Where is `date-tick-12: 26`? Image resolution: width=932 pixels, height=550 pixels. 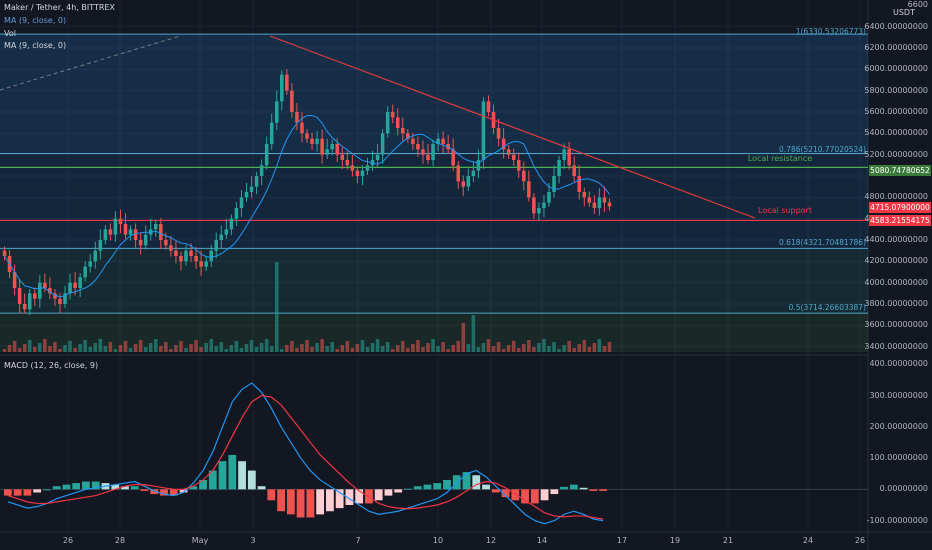
date-tick-12: 26 is located at coordinates (860, 540).